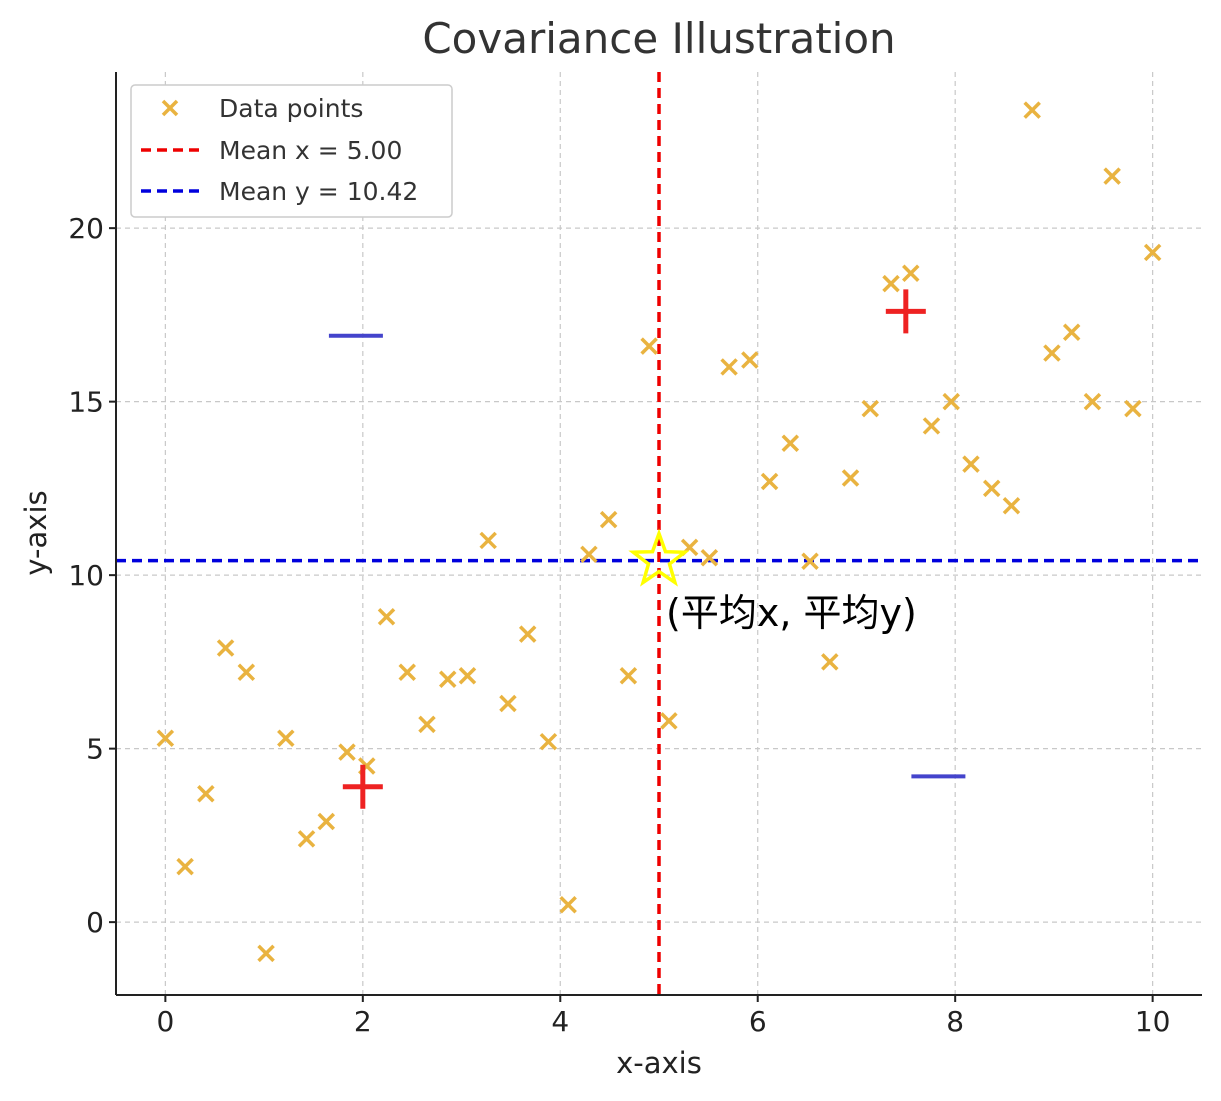 This screenshot has height=1101, width=1221. I want to click on legend-marker-points, so click(170, 108).